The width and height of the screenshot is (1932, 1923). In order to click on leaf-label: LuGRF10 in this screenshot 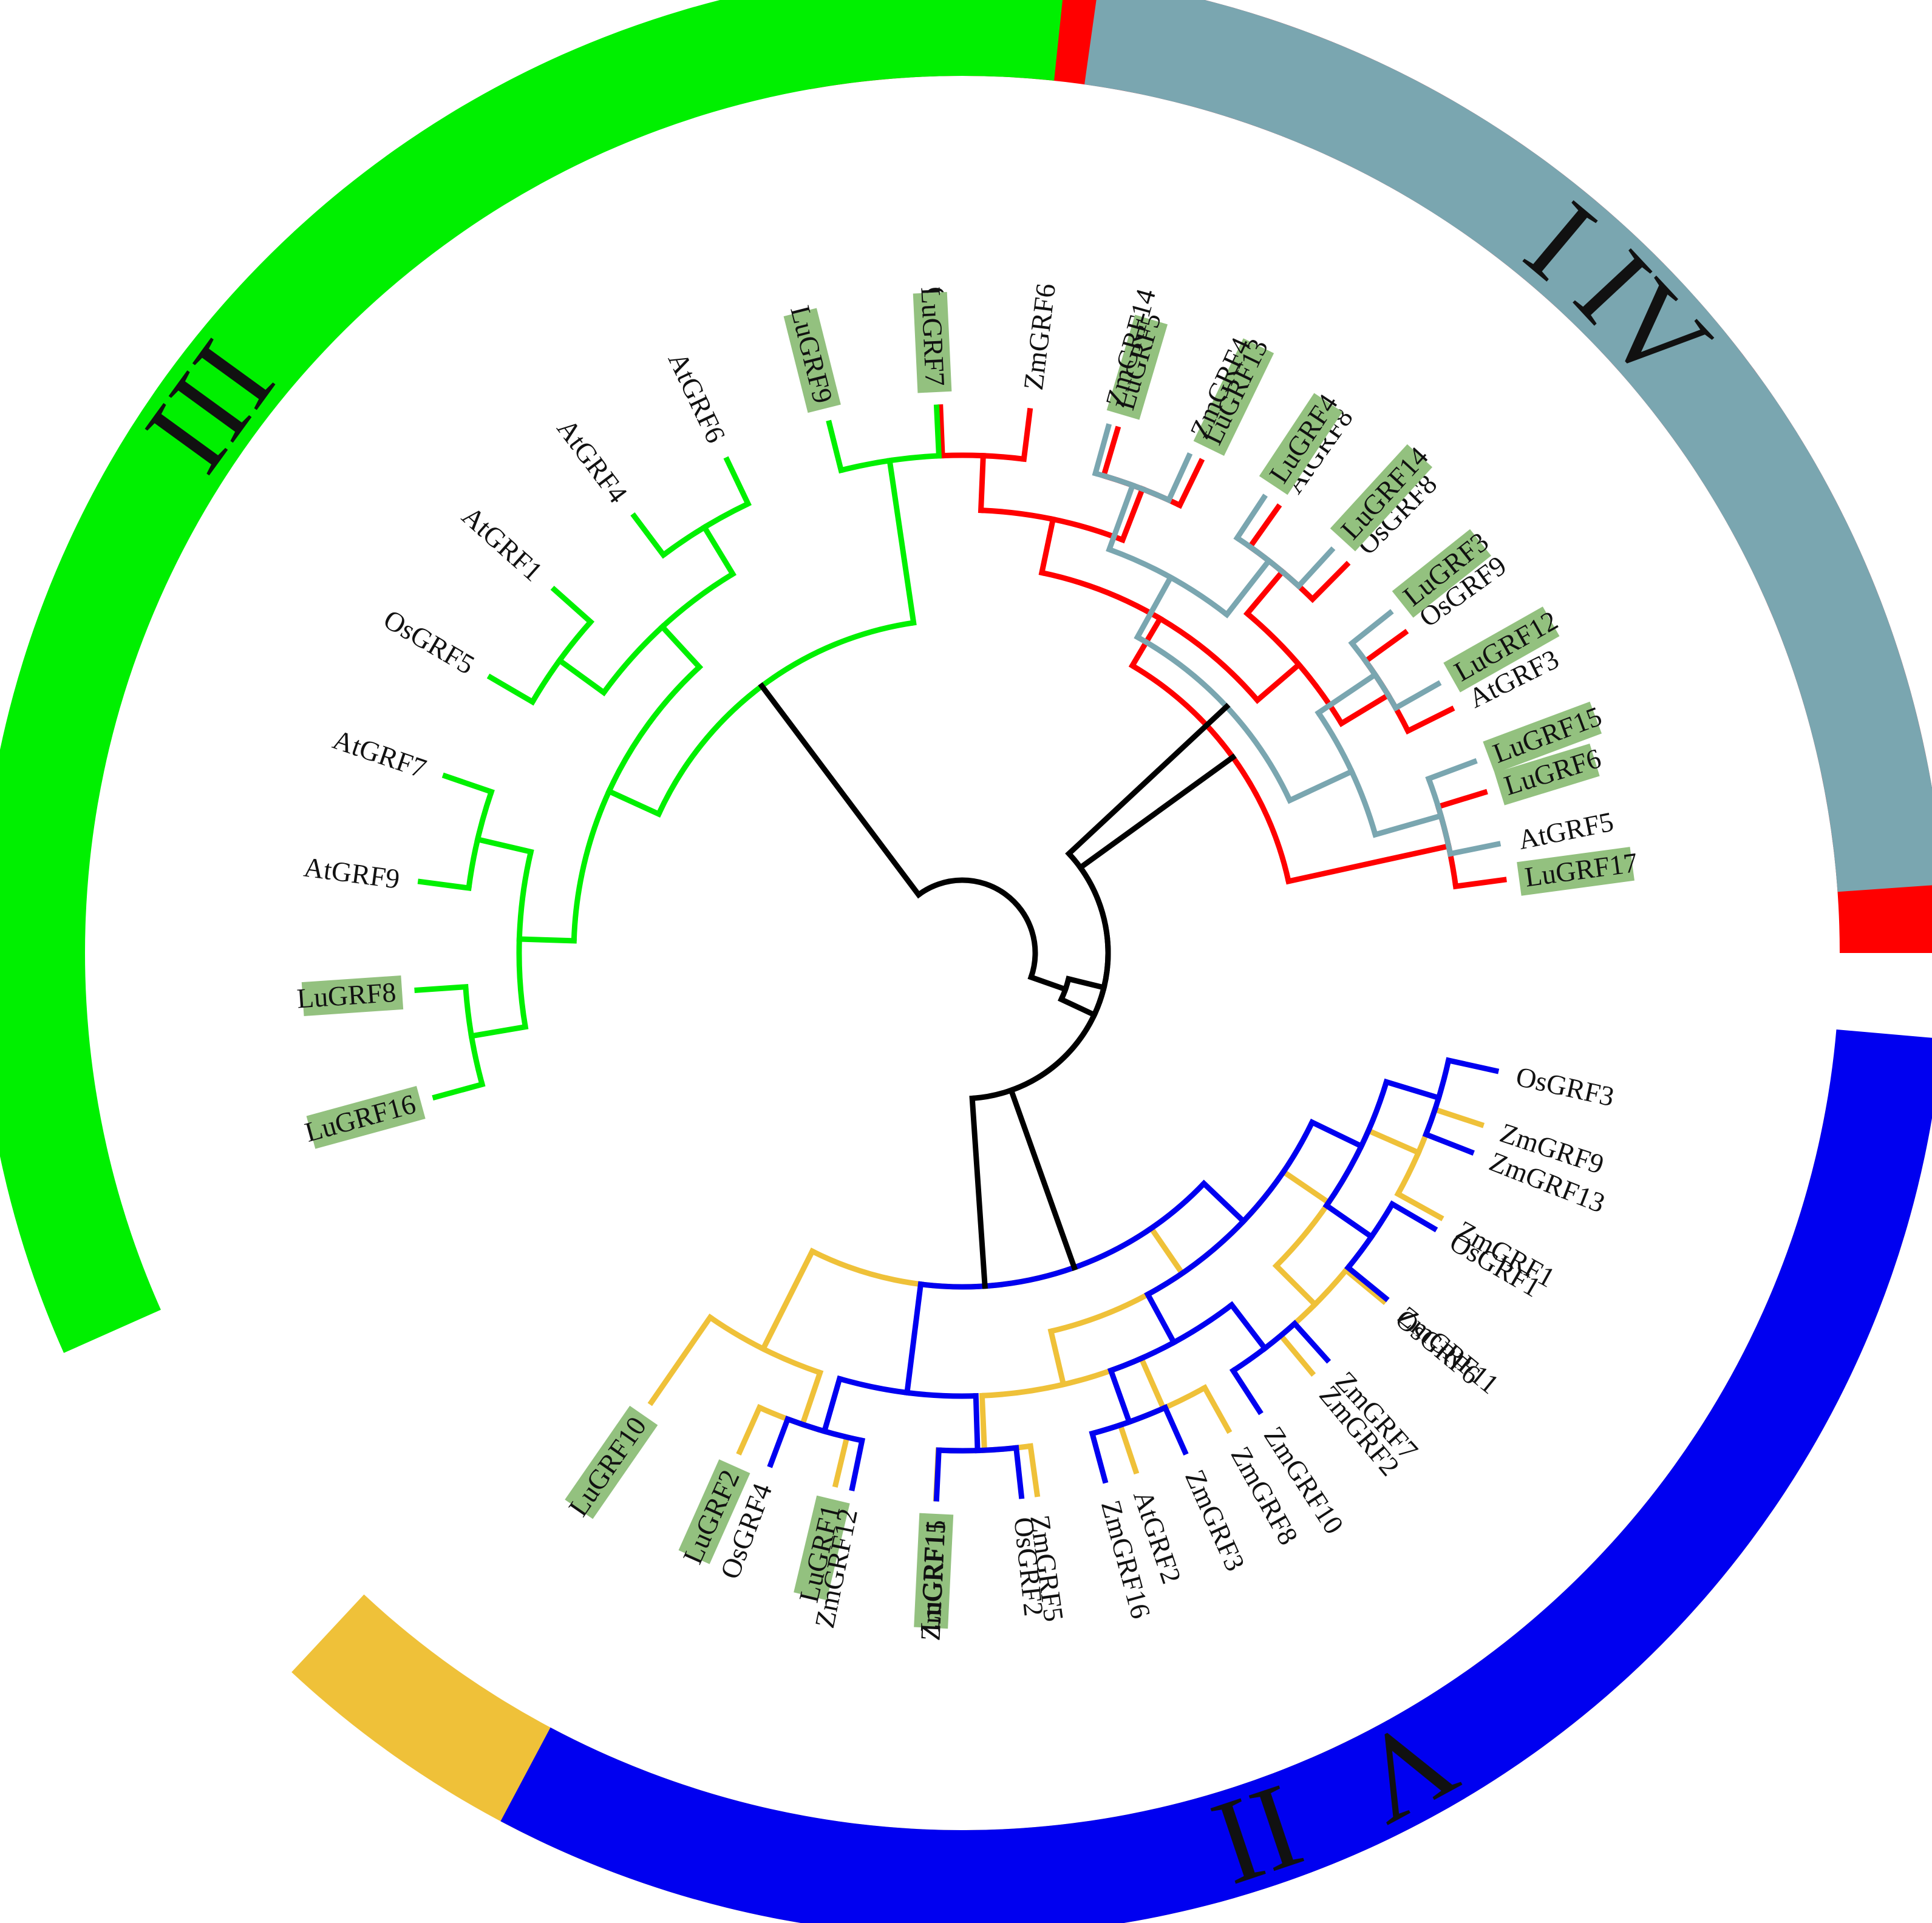, I will do `click(607, 1467)`.